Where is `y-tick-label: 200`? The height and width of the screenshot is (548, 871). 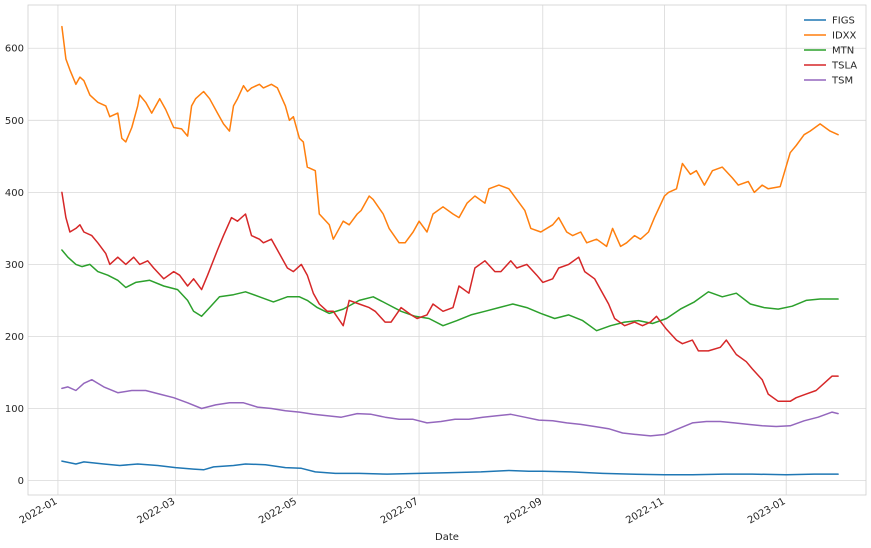 y-tick-label: 200 is located at coordinates (14, 337).